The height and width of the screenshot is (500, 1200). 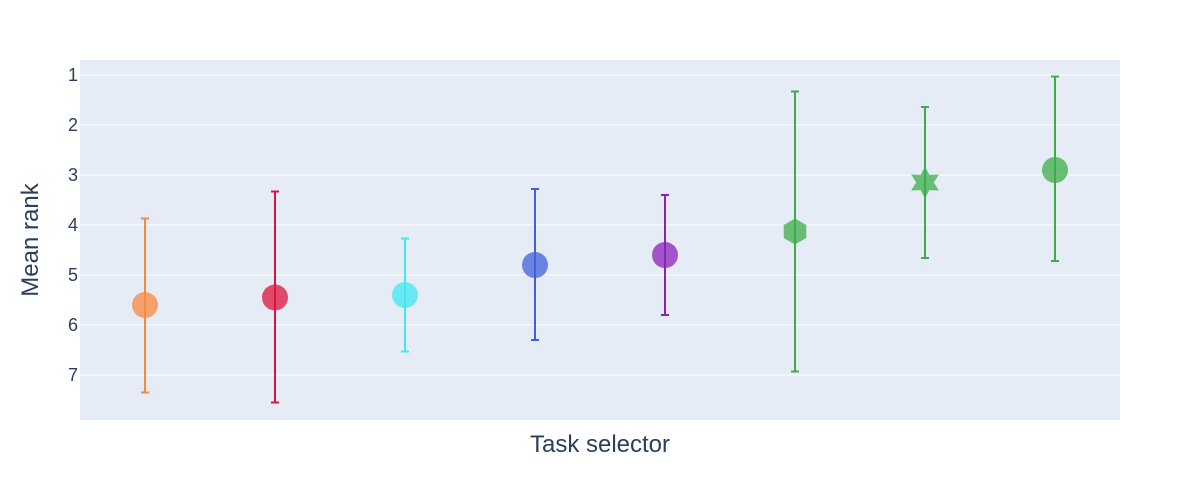 What do you see at coordinates (73, 325) in the screenshot?
I see `y-tick-label: 6` at bounding box center [73, 325].